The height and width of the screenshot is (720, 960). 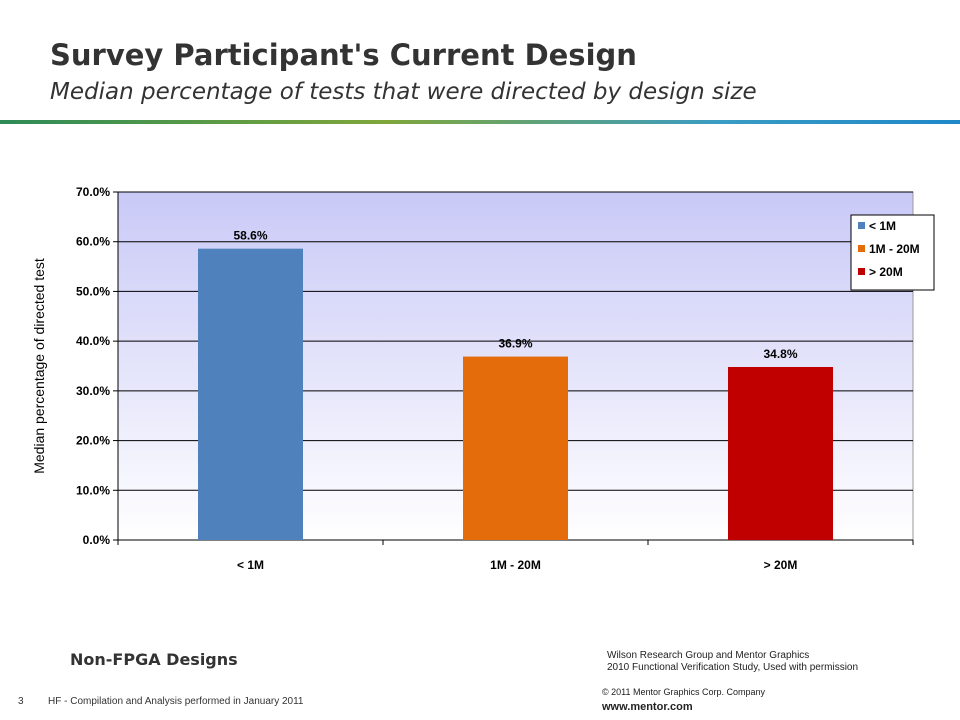 What do you see at coordinates (93, 242) in the screenshot?
I see `y-tick-label: 60.0%` at bounding box center [93, 242].